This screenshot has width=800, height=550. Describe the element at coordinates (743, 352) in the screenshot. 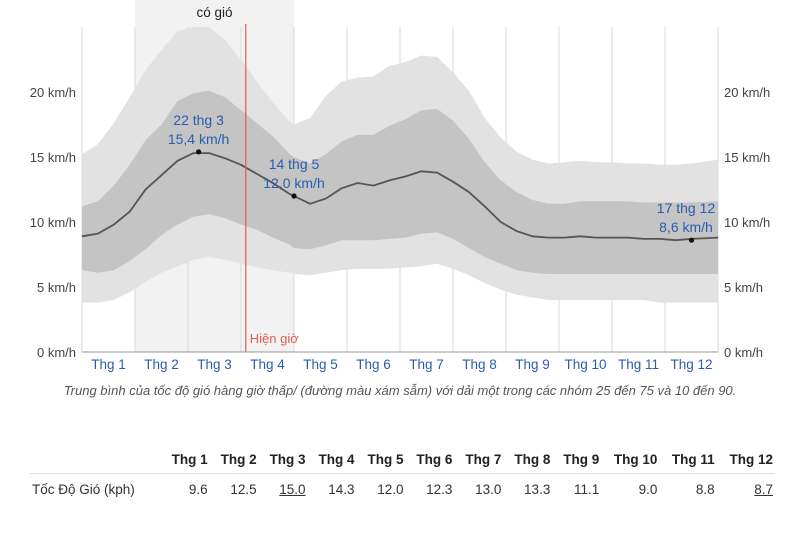

I see `y-tick-label-right: 0 km/h` at that location.